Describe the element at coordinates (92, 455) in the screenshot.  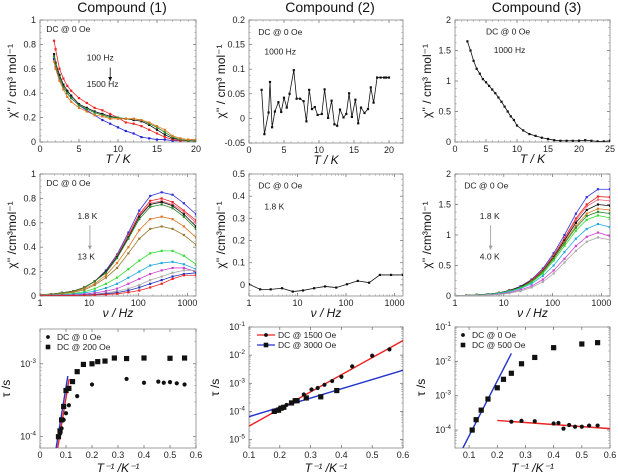
I see `x-tick-label: 0.2` at that location.